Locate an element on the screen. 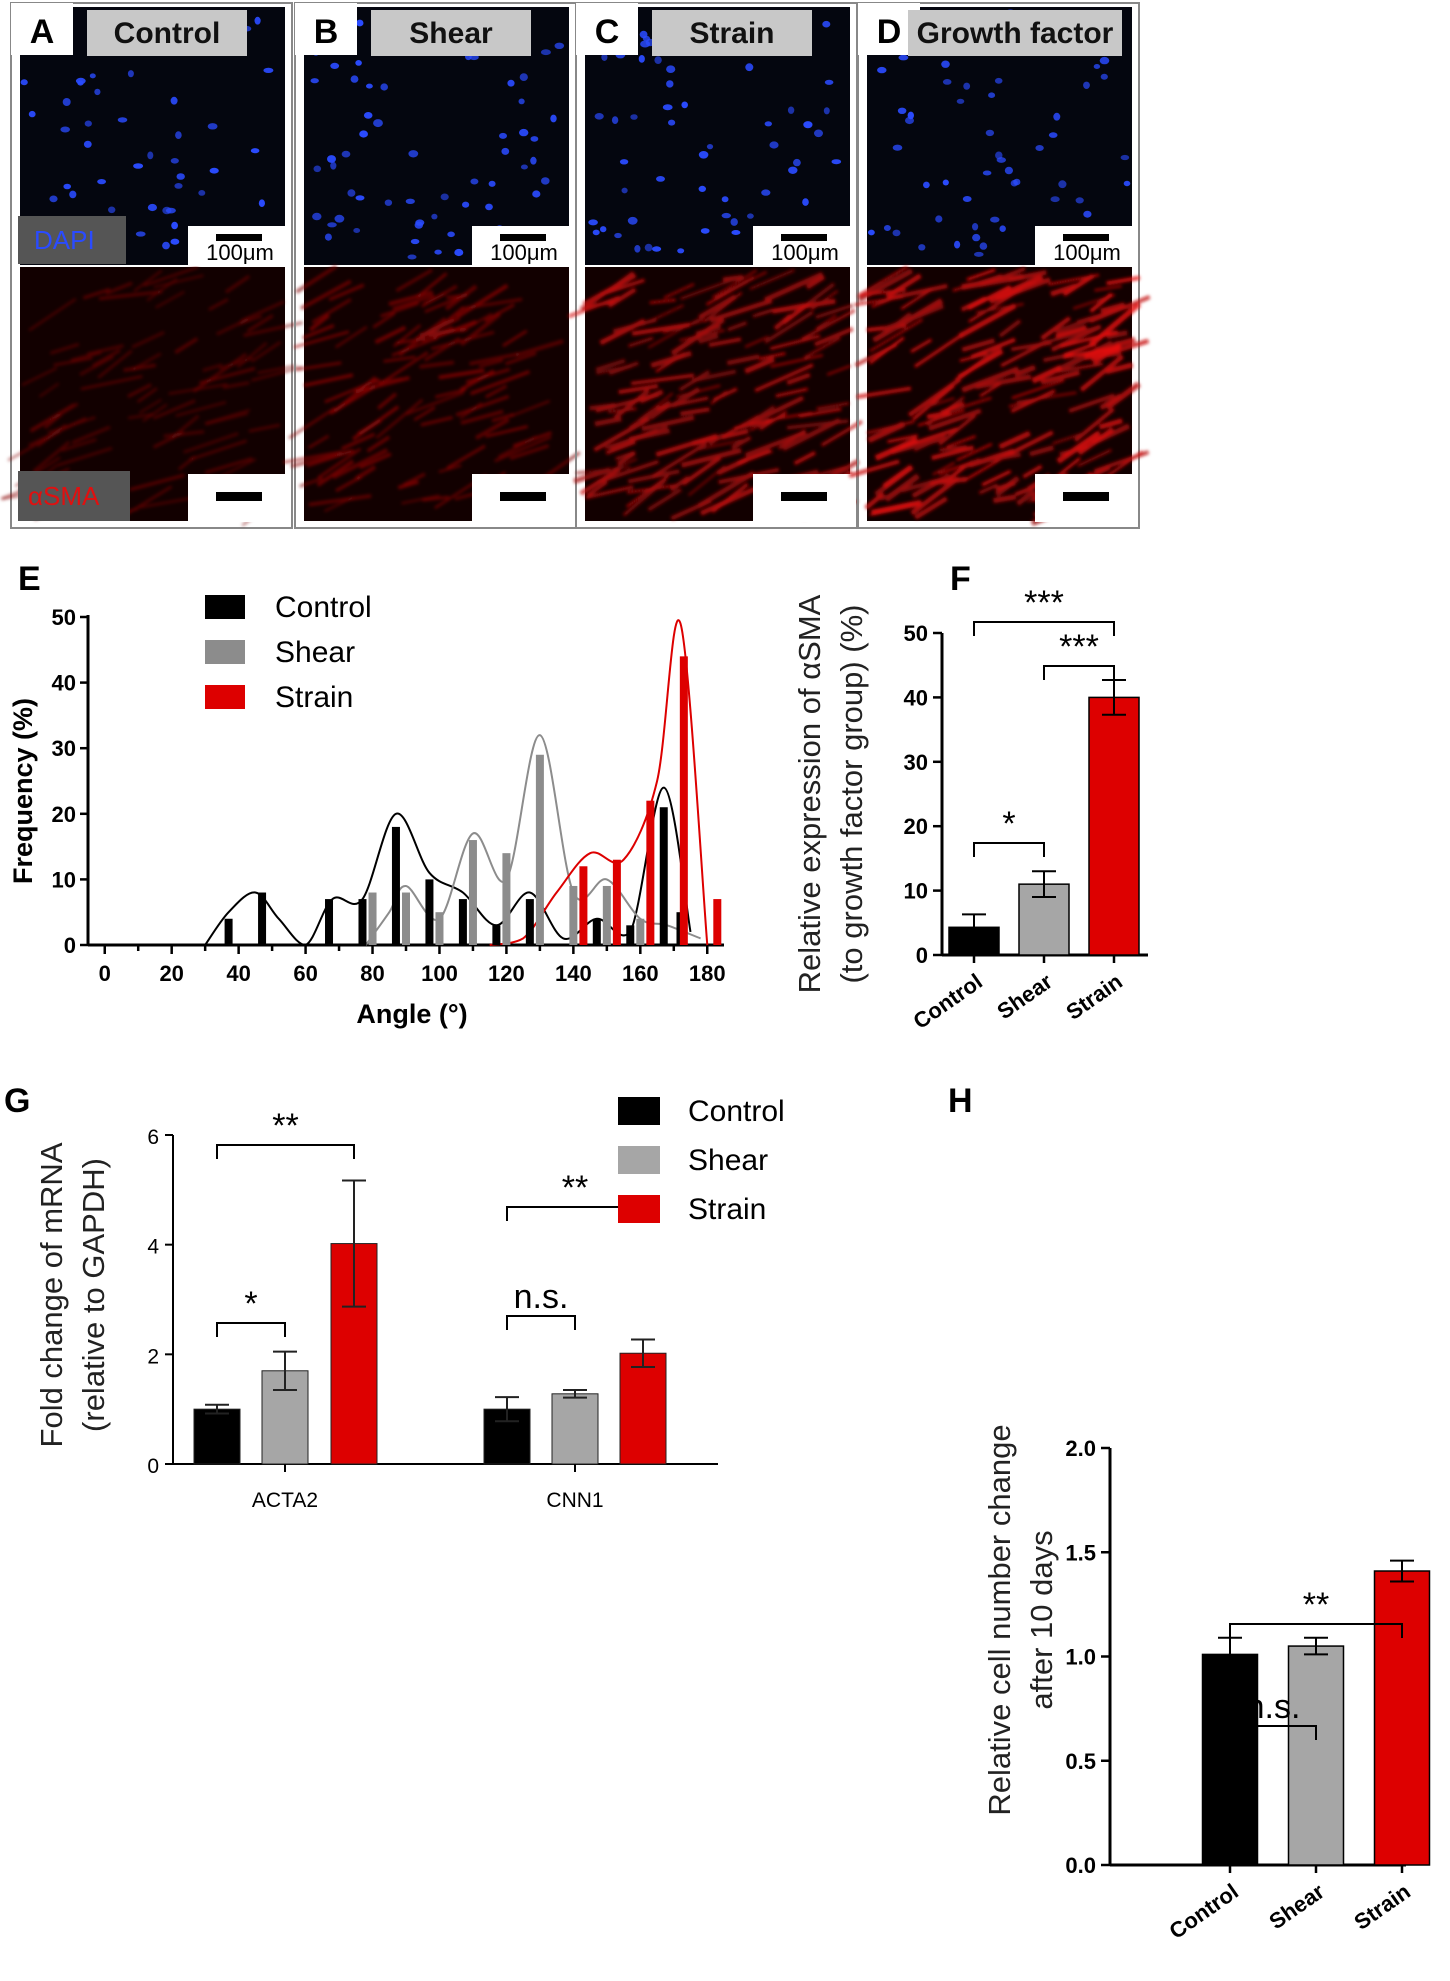  scalebar-label: 100μm is located at coordinates (1087, 252).